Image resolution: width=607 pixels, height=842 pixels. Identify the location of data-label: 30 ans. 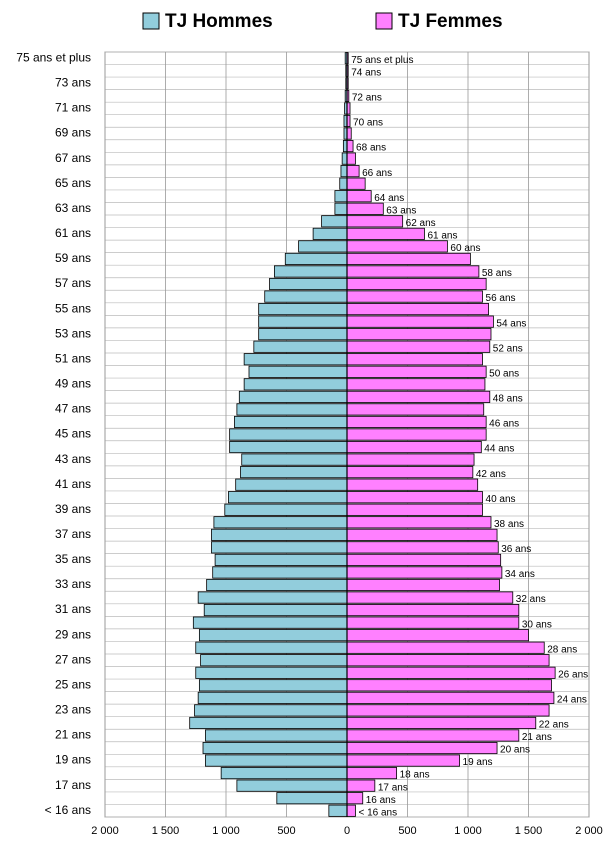
(537, 624).